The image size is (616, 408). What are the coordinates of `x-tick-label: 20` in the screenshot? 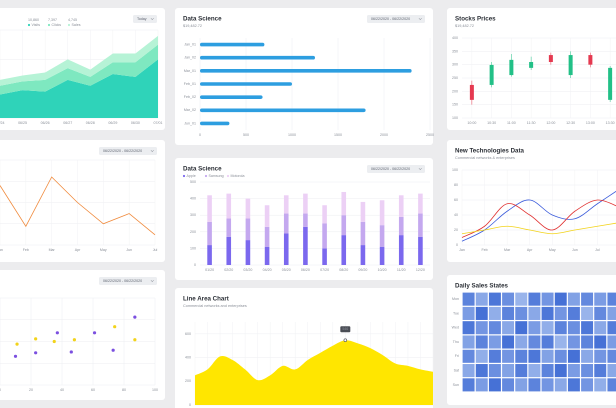 It's located at (31, 390).